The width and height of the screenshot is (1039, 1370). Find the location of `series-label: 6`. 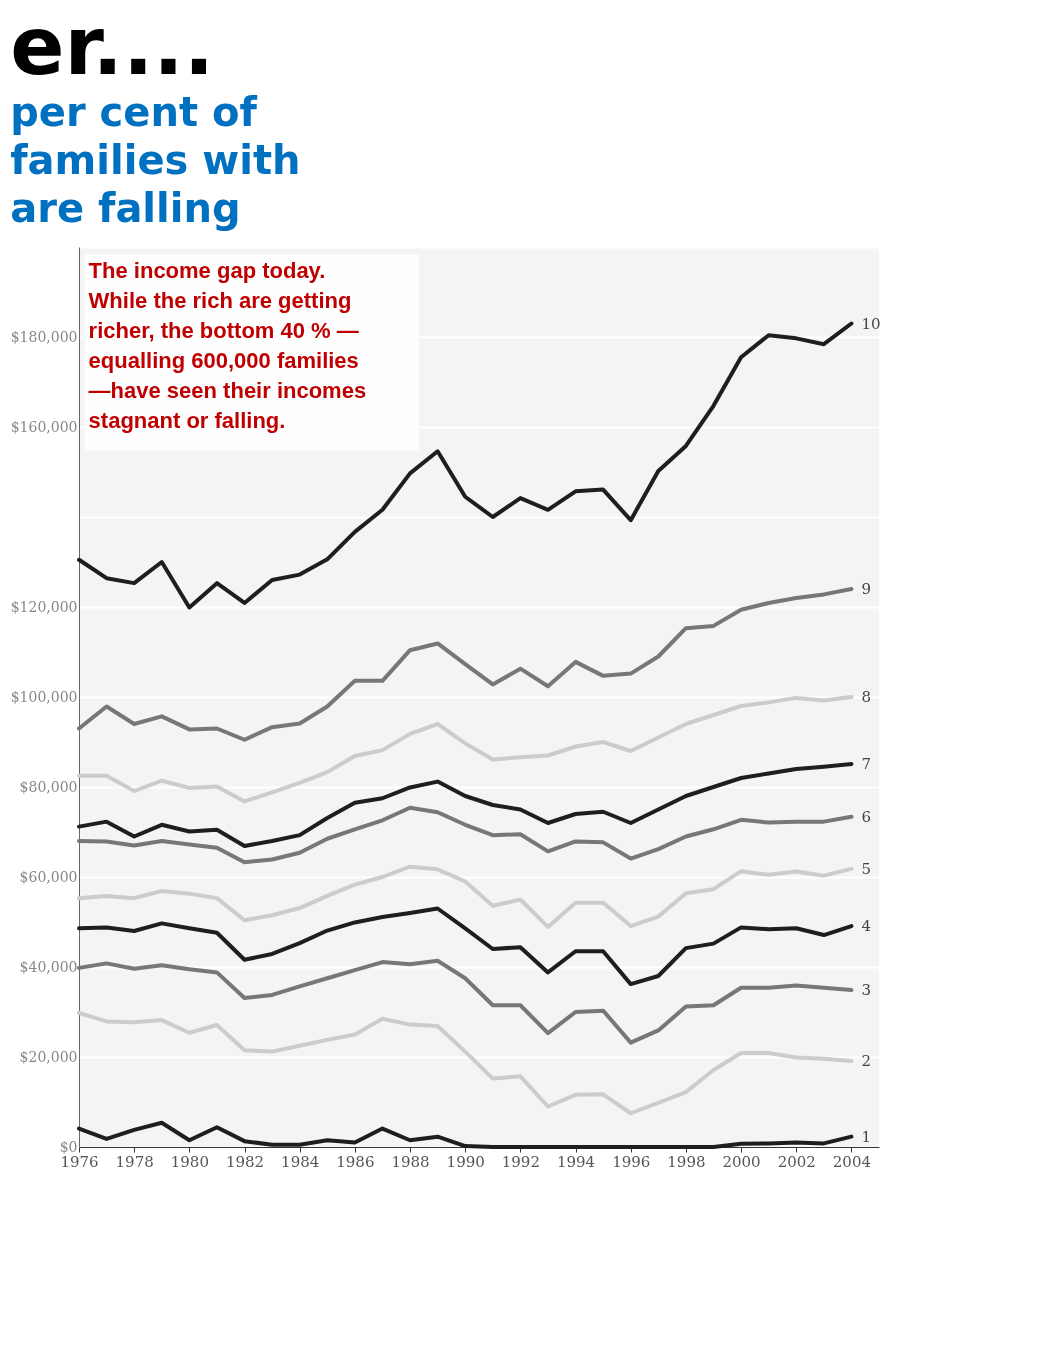

series-label: 6 is located at coordinates (866, 816).